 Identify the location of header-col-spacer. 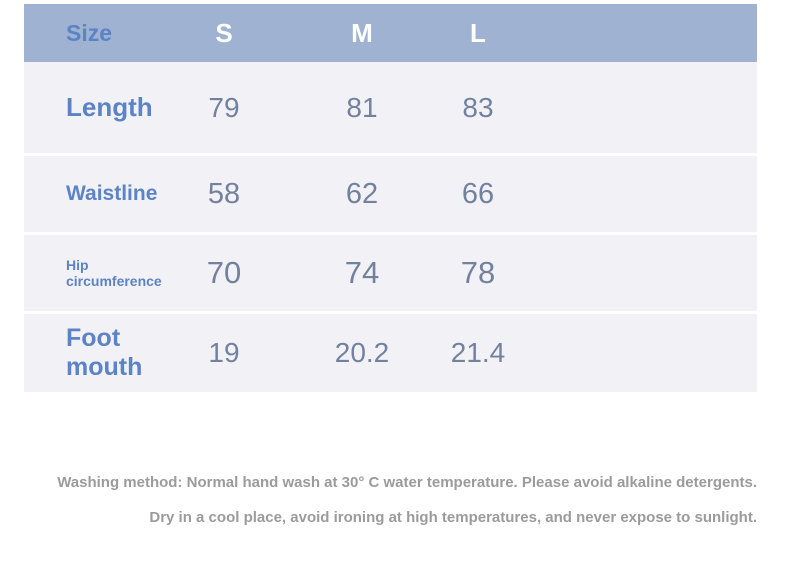
(636, 33).